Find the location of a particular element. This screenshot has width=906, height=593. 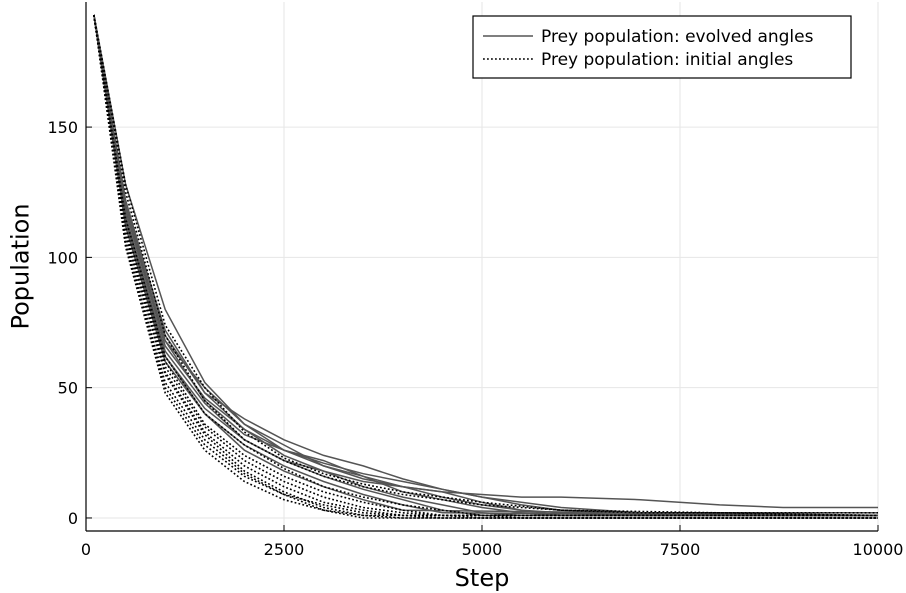

x-tick-label: 10000 is located at coordinates (878, 549).